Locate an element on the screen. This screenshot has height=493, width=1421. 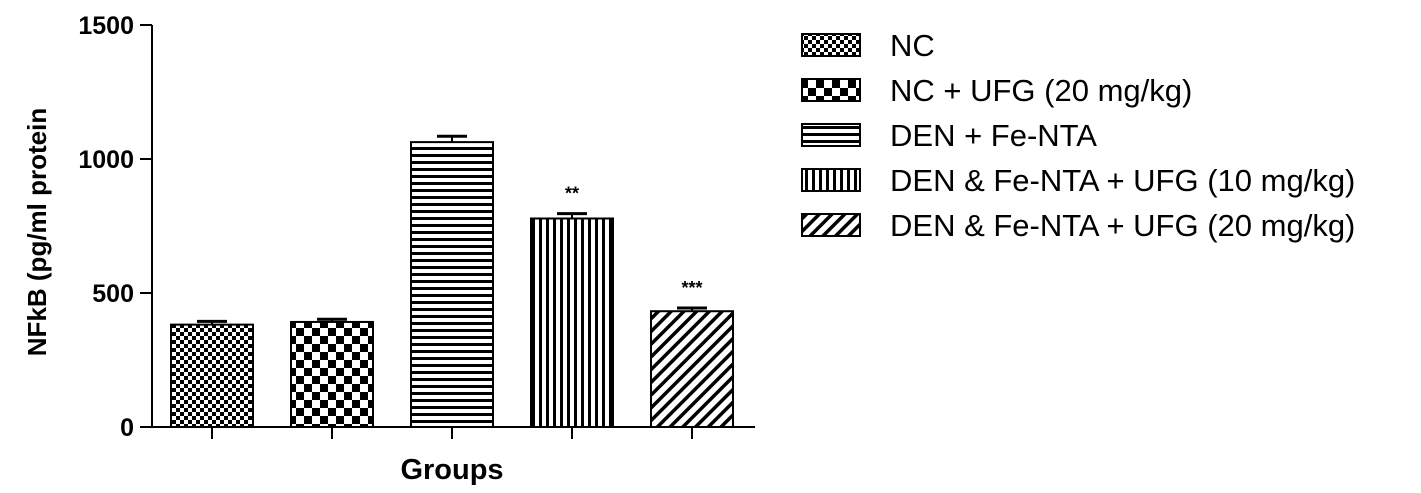
legend-label: NC + UFG (20 mg/kg) is located at coordinates (1041, 90).